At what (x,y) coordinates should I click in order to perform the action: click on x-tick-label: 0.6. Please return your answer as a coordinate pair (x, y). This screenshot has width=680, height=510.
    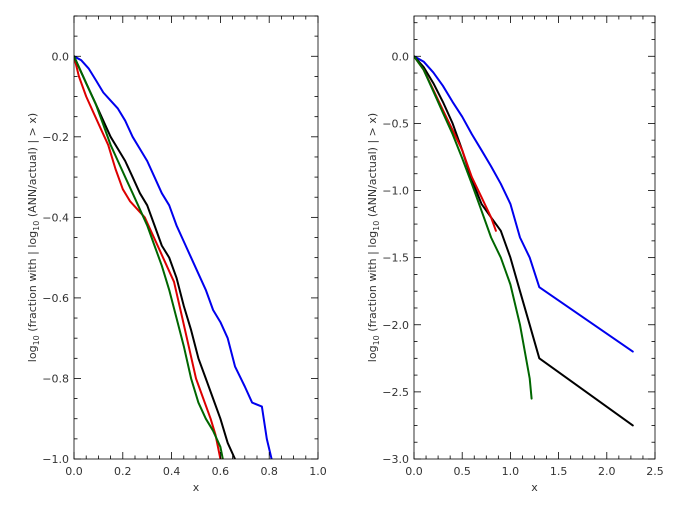
    Looking at the image, I should click on (221, 471).